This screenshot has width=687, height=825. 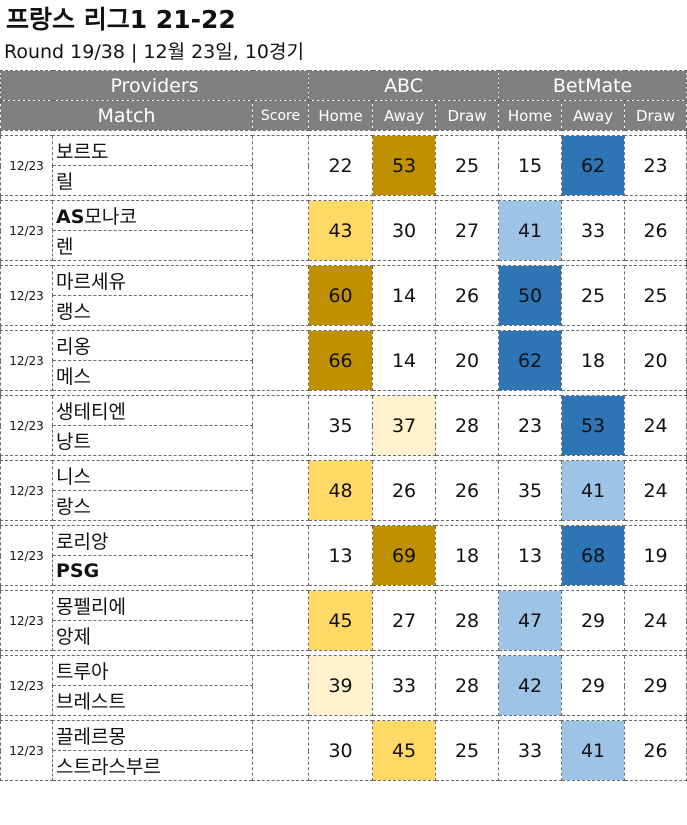 What do you see at coordinates (152, 735) in the screenshot?
I see `home-team-name: 끌레르몽` at bounding box center [152, 735].